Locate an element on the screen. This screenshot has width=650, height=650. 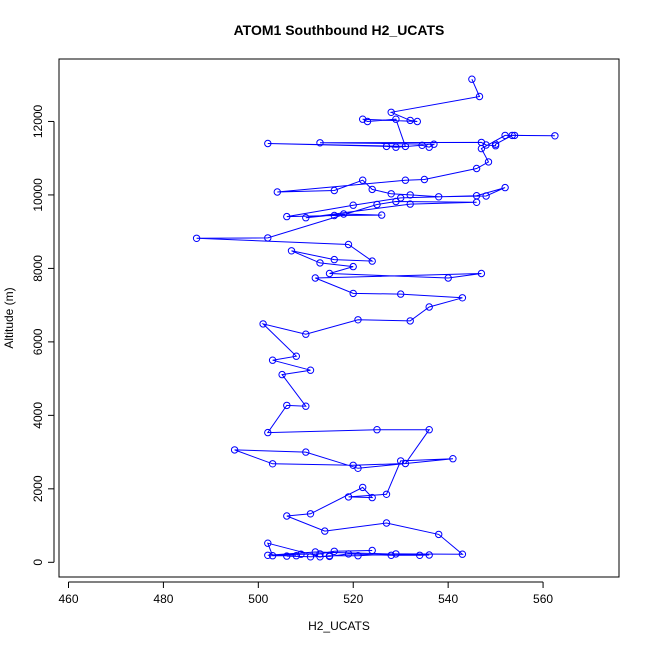
y-axis-label: Altitude (m) is located at coordinates (9, 317).